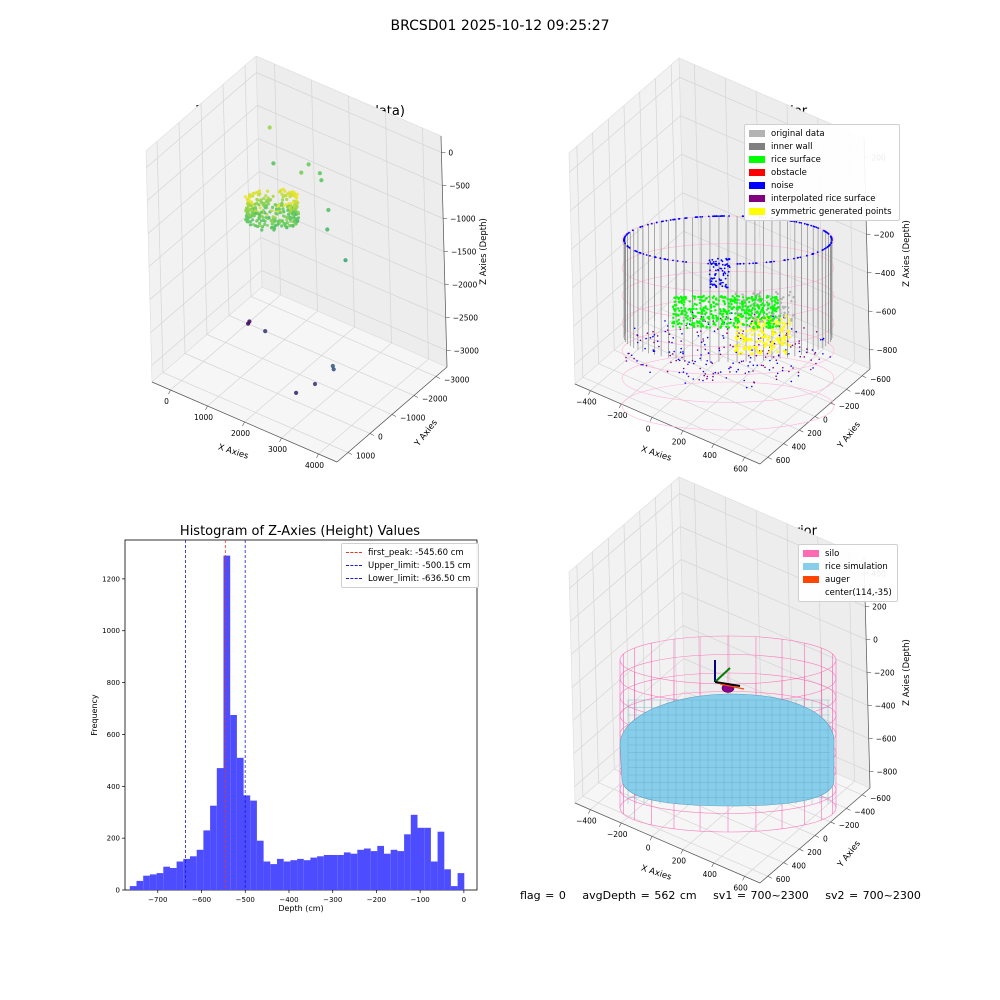 The image size is (1000, 1000). Describe the element at coordinates (848, 573) in the screenshot. I see `simulation-legend: silo rice simulation auger center(114,-35)` at that location.